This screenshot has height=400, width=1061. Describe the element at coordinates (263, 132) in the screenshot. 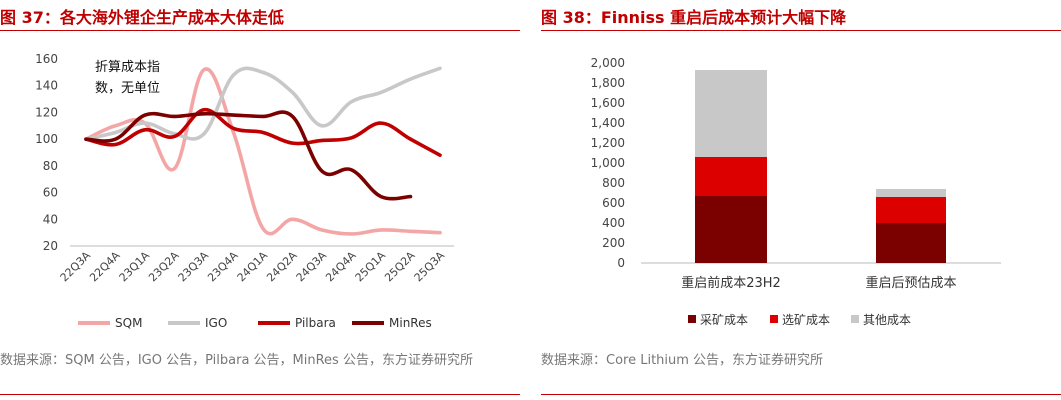

I see `series-line-pilbara` at that location.